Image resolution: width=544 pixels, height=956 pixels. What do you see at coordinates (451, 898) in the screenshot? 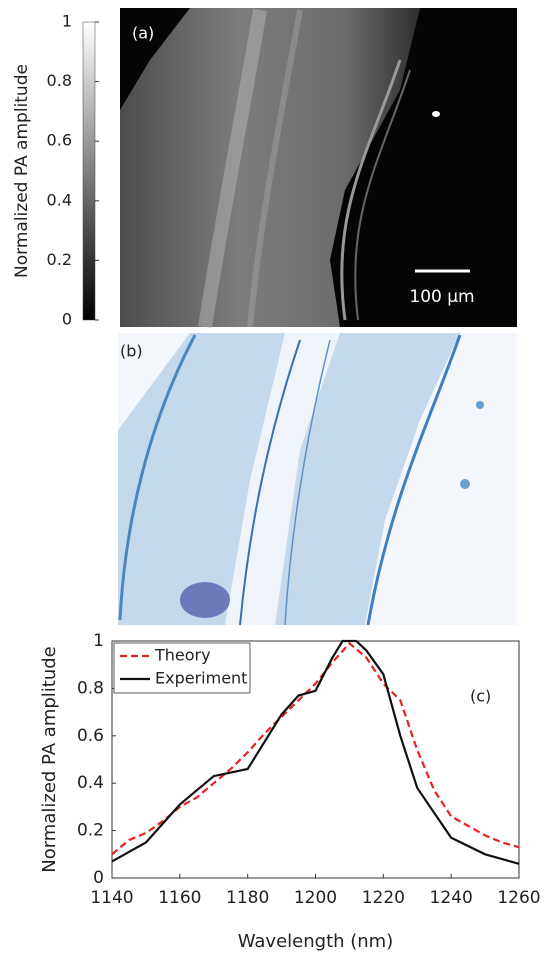
I see `x-tick-label: 1240` at bounding box center [451, 898].